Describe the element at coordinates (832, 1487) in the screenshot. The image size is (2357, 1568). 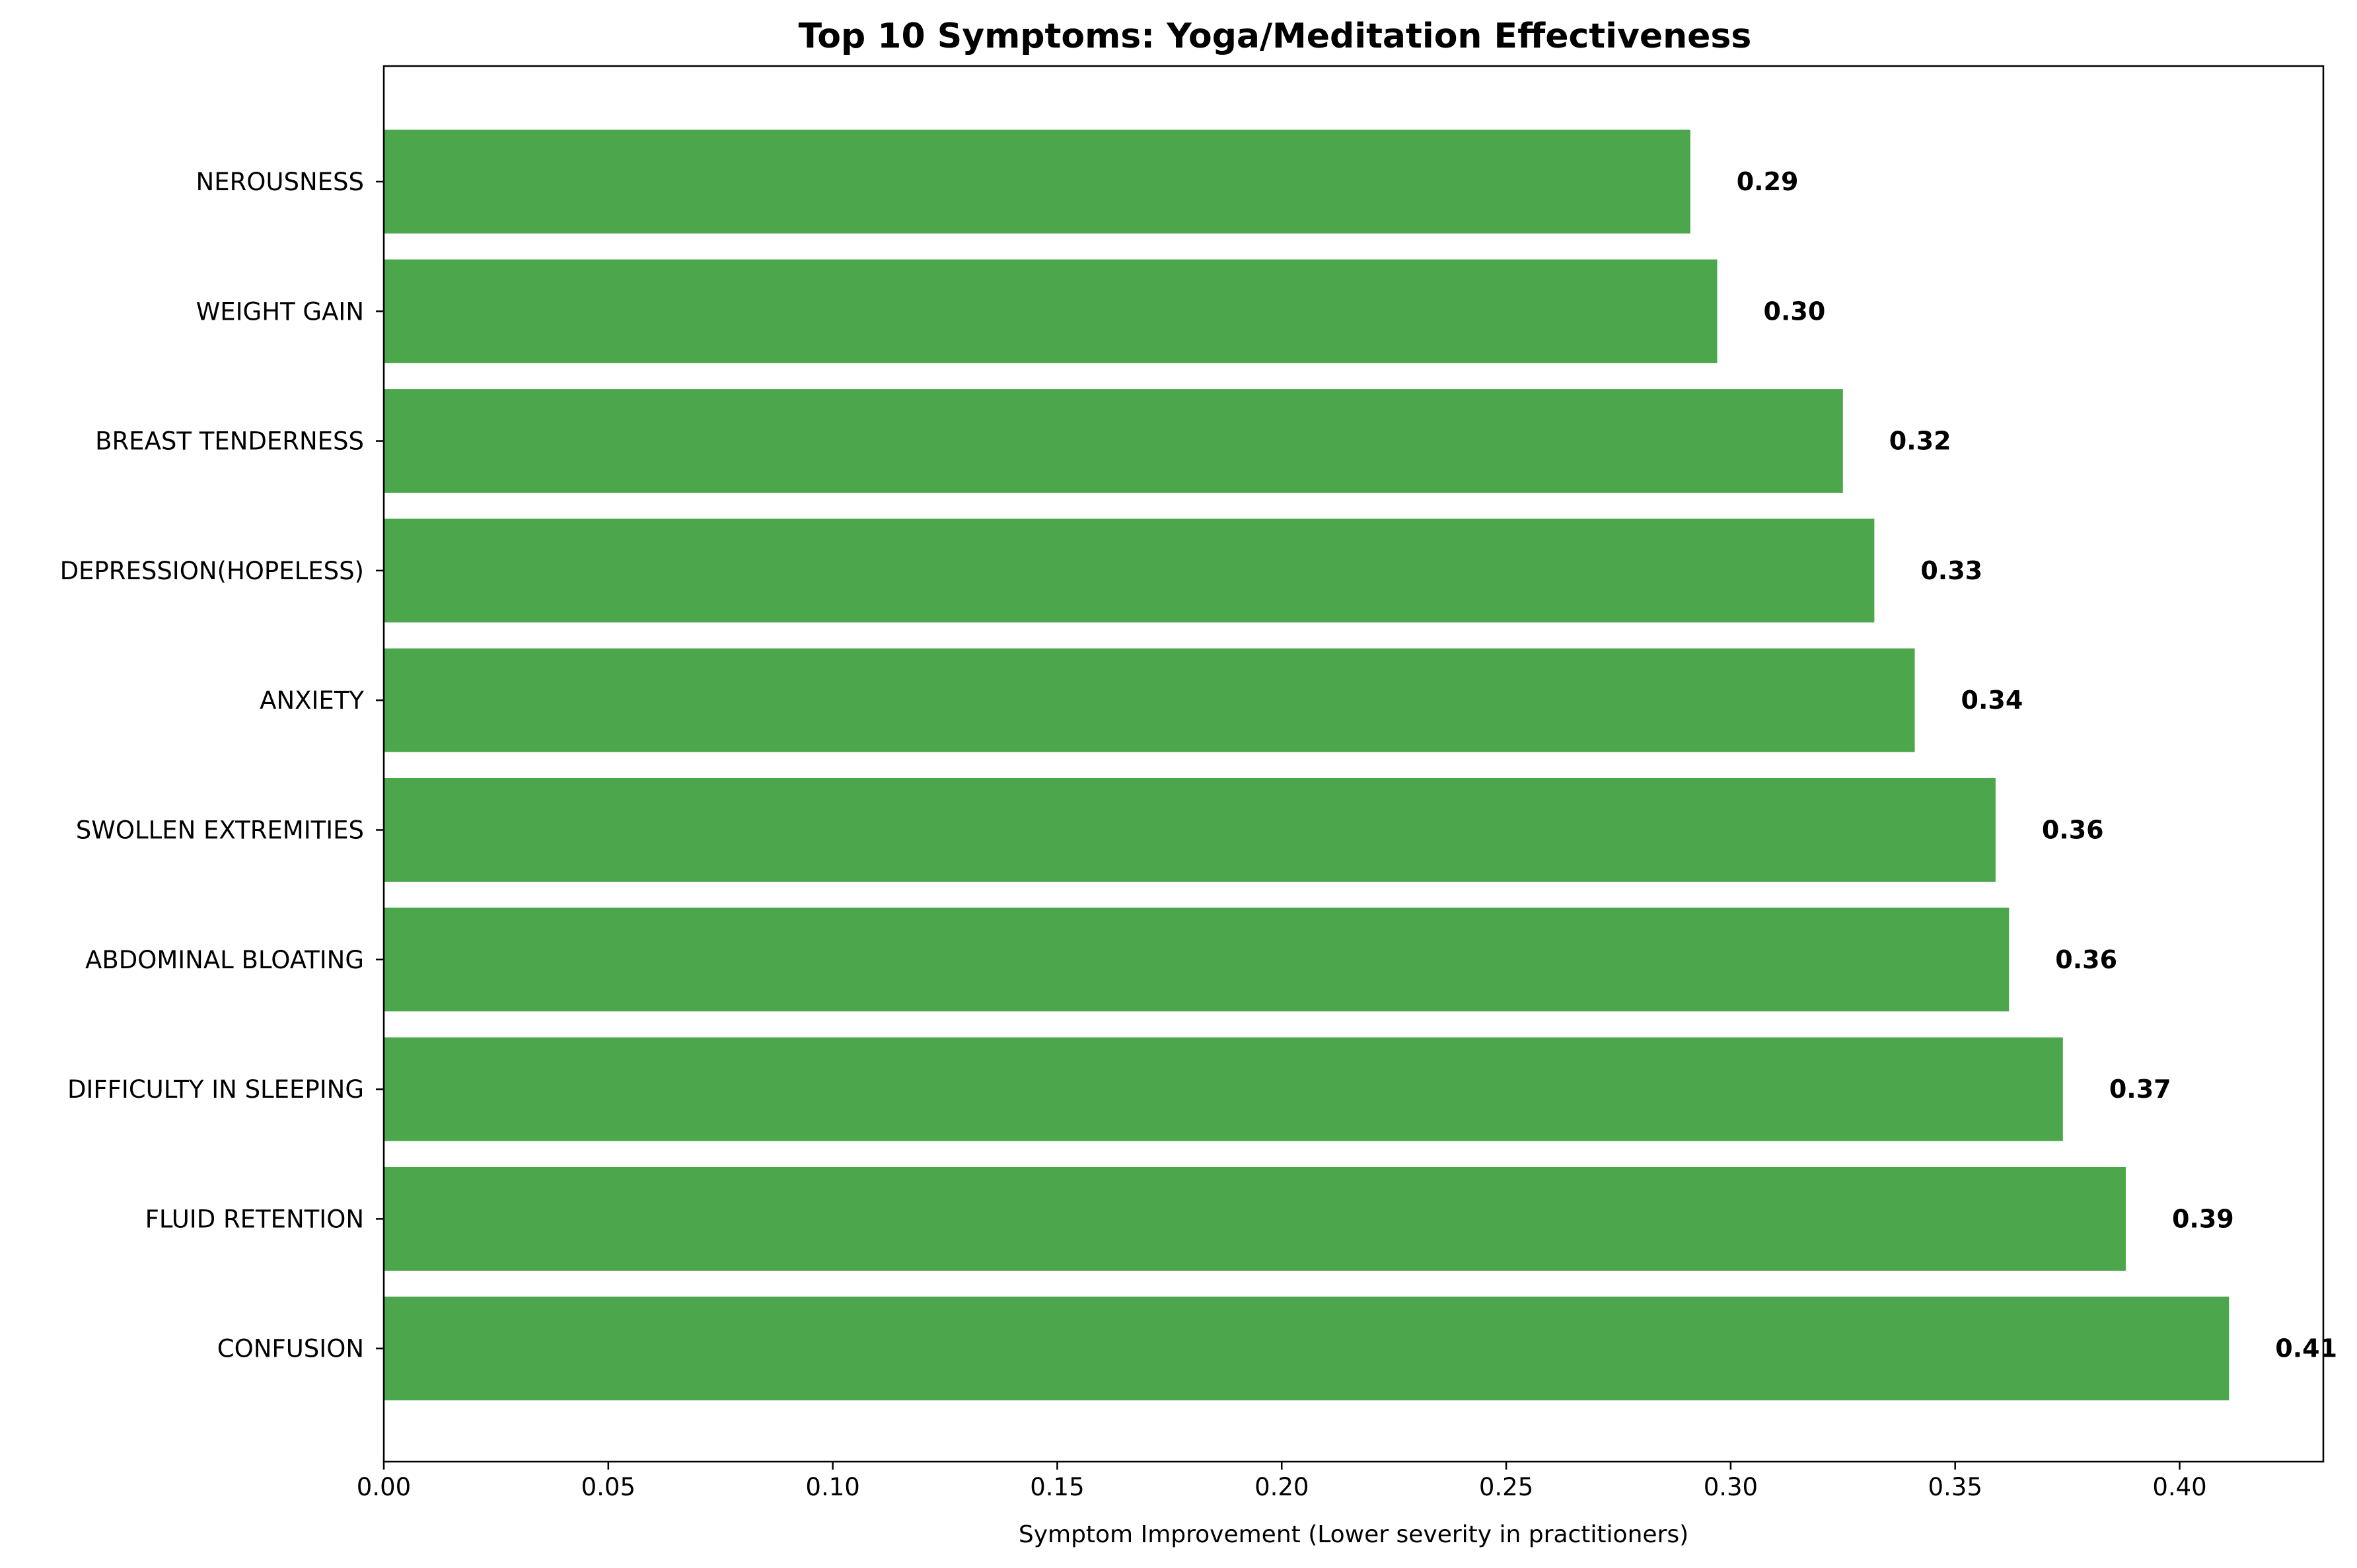
I see `x-tick-label: 0.10` at that location.